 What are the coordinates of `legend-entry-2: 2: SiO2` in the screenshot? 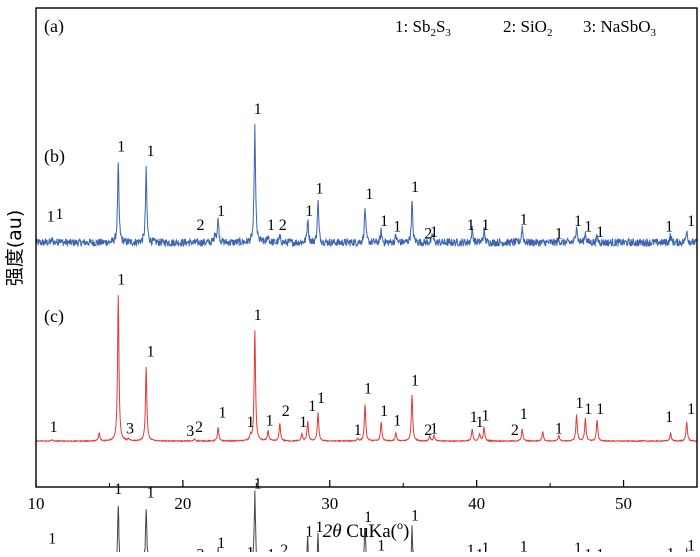 It's located at (527, 28).